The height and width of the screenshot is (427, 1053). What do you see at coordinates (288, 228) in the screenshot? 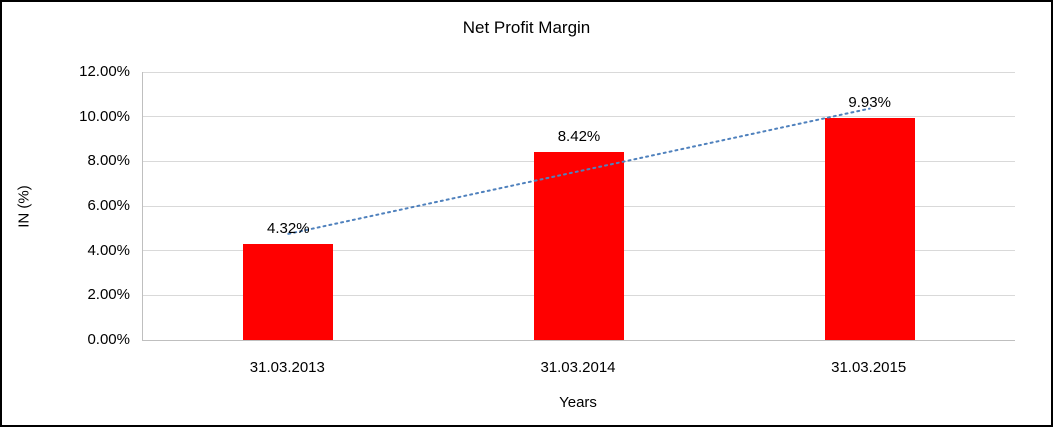
I see `bar-value-label: 4.32%` at bounding box center [288, 228].